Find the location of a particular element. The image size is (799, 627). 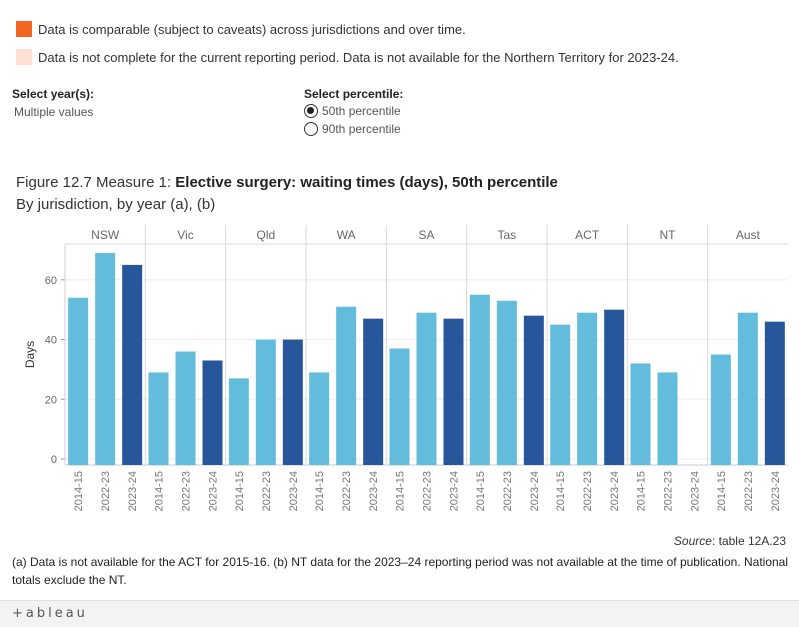

panel-header-wa: WA is located at coordinates (346, 235).